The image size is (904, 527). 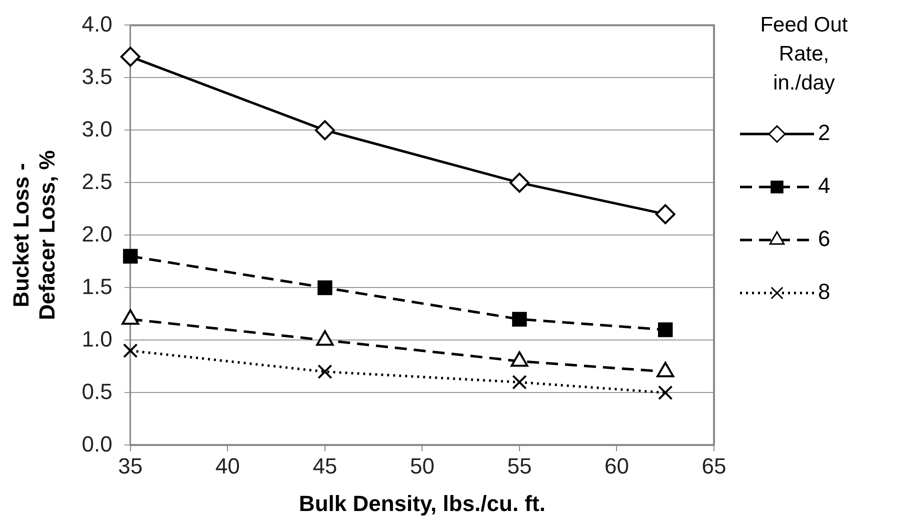 What do you see at coordinates (97, 443) in the screenshot?
I see `y-tick-label: 0.0` at bounding box center [97, 443].